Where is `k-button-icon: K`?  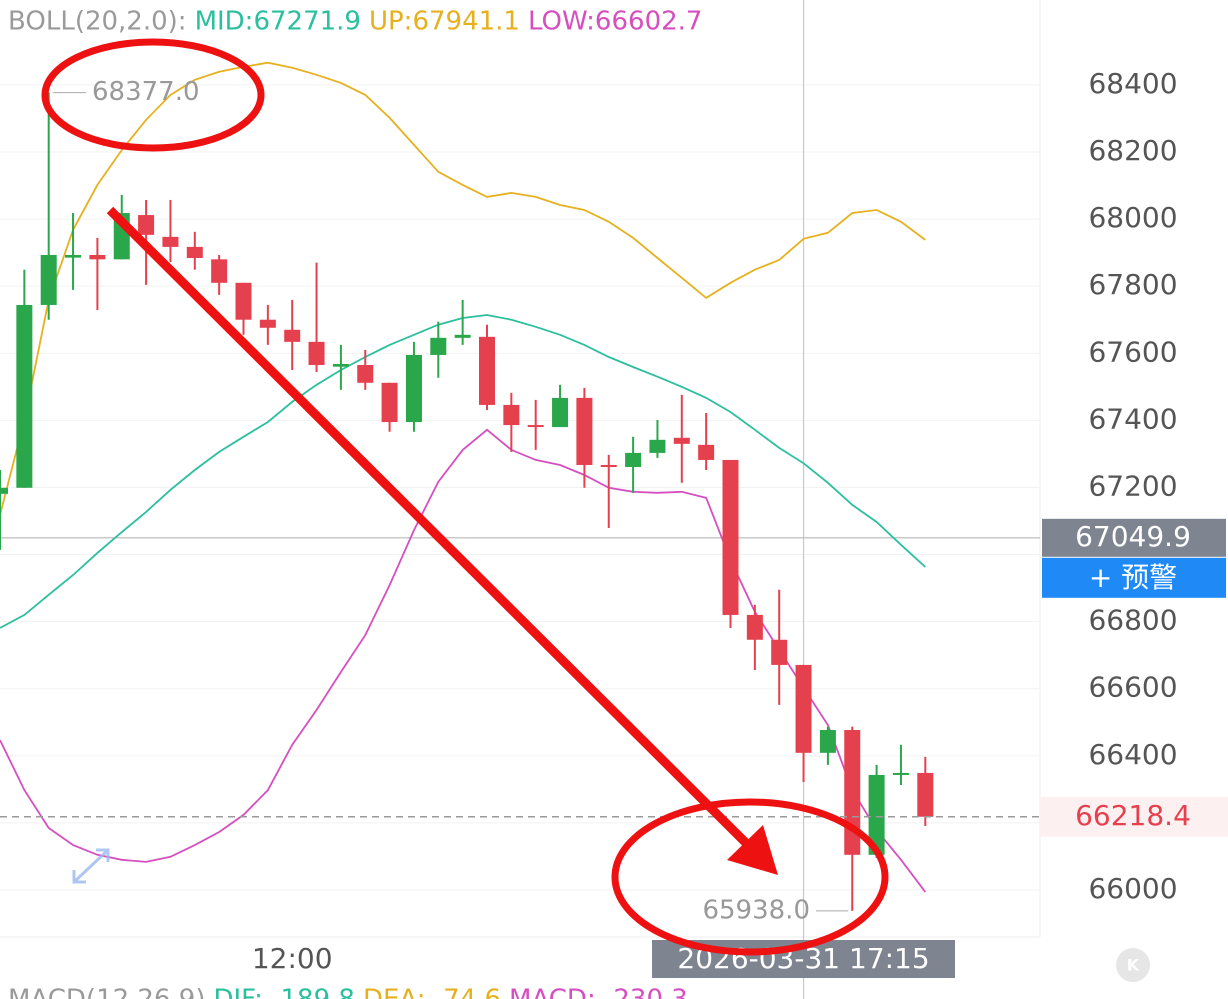
k-button-icon: K is located at coordinates (1133, 965).